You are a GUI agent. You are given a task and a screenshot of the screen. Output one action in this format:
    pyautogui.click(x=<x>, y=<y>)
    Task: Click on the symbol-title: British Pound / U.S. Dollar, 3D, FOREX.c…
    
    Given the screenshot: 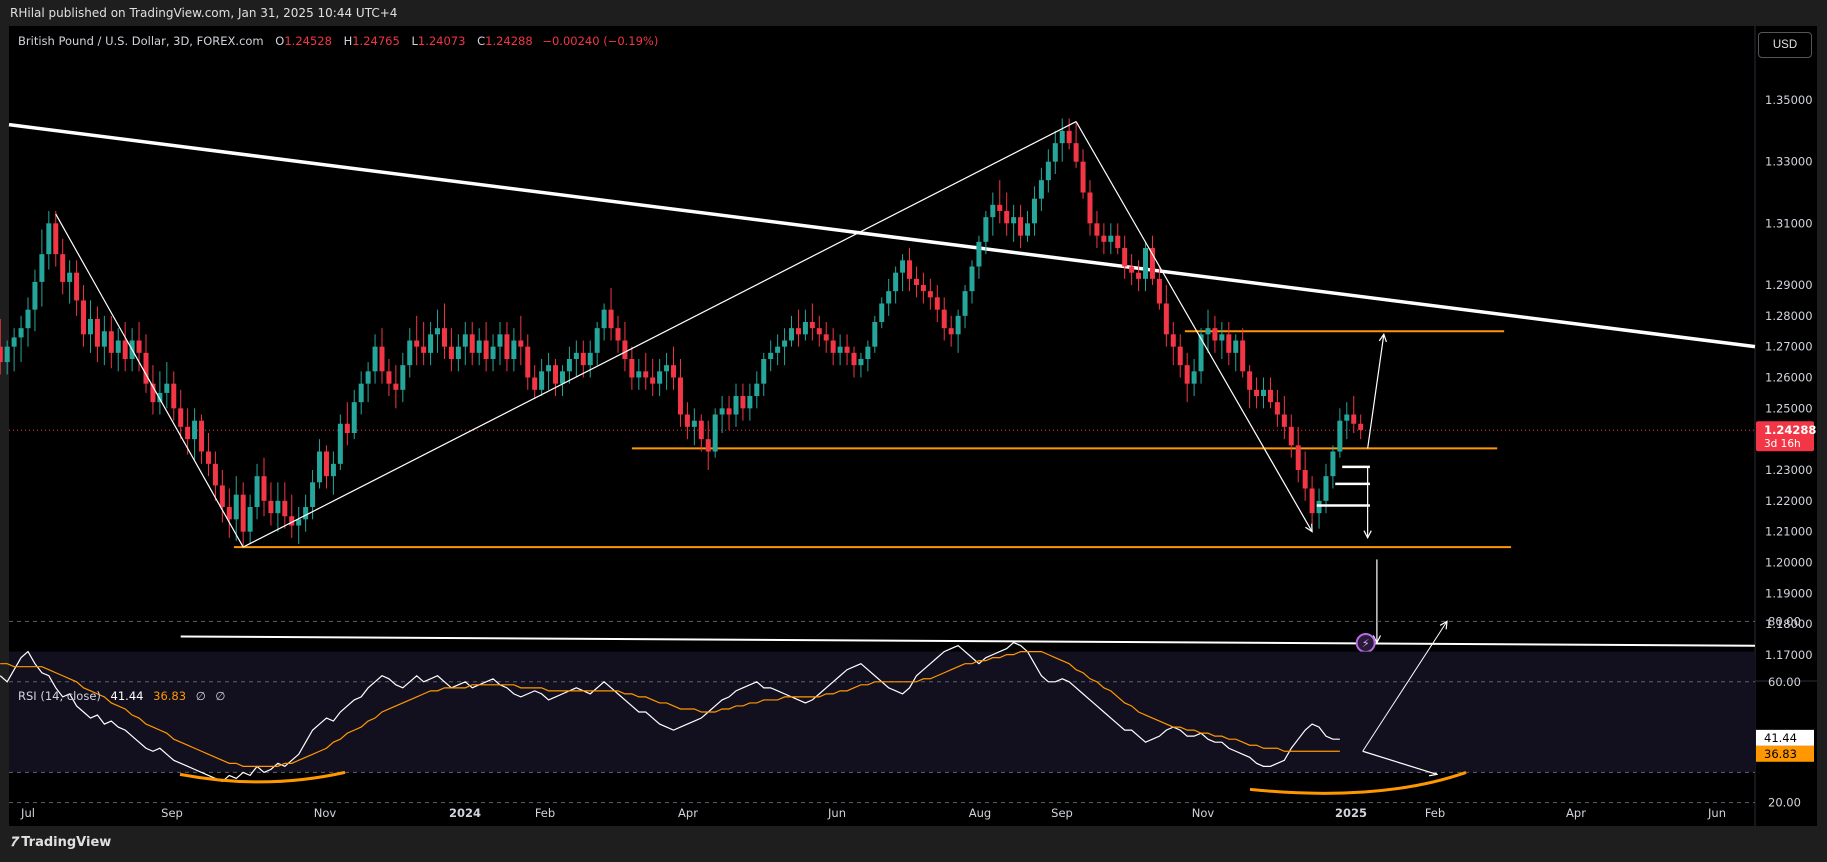 What is the action you would take?
    pyautogui.click(x=141, y=41)
    